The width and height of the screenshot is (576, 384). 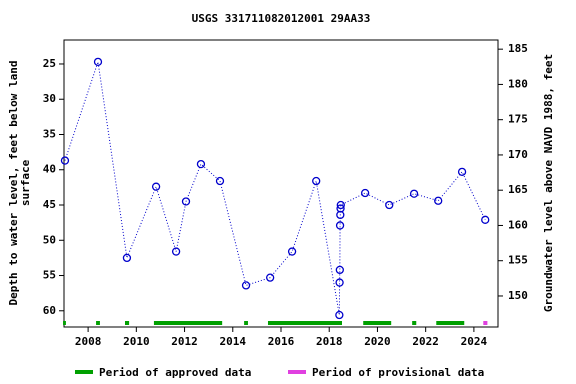 What do you see at coordinates (49, 239) in the screenshot?
I see `y-tick-label: 50` at bounding box center [49, 239].